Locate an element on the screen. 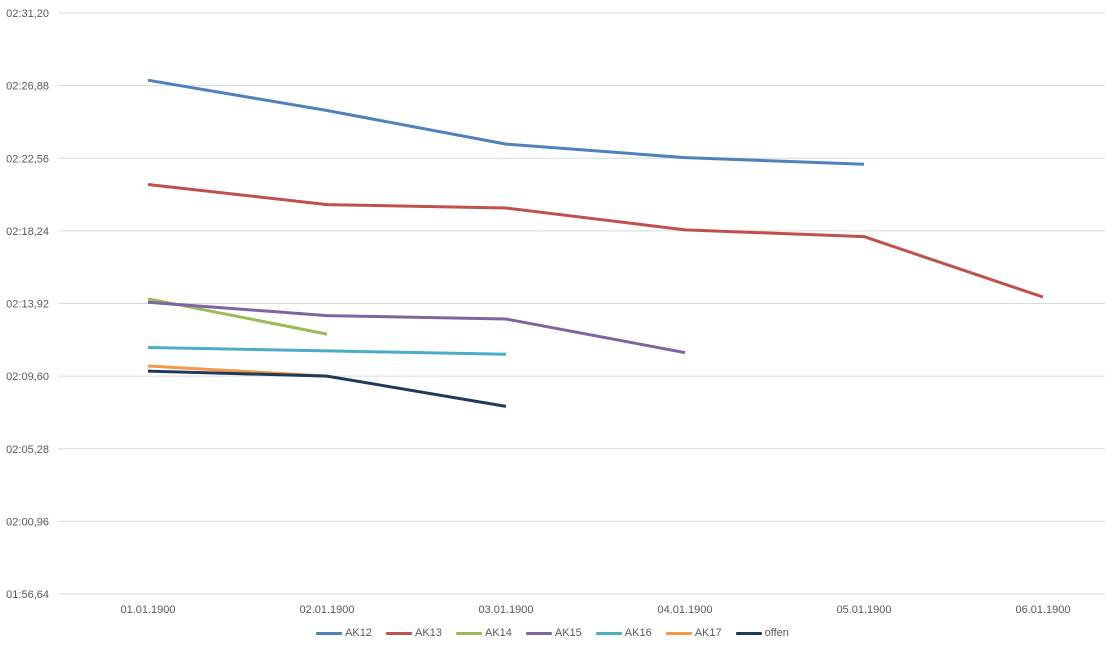  legend-item-ak12: AK12 is located at coordinates (344, 633).